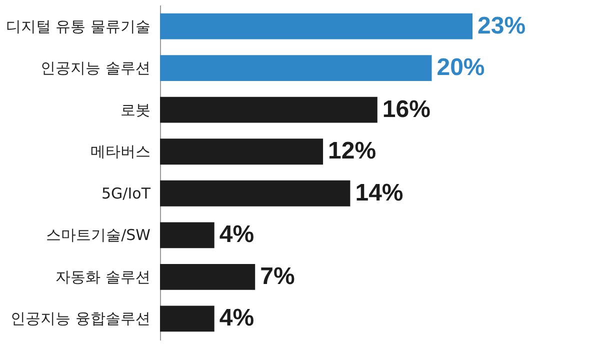 The width and height of the screenshot is (600, 360). Describe the element at coordinates (127, 193) in the screenshot. I see `y-tick-label: 5G/IoT` at that location.